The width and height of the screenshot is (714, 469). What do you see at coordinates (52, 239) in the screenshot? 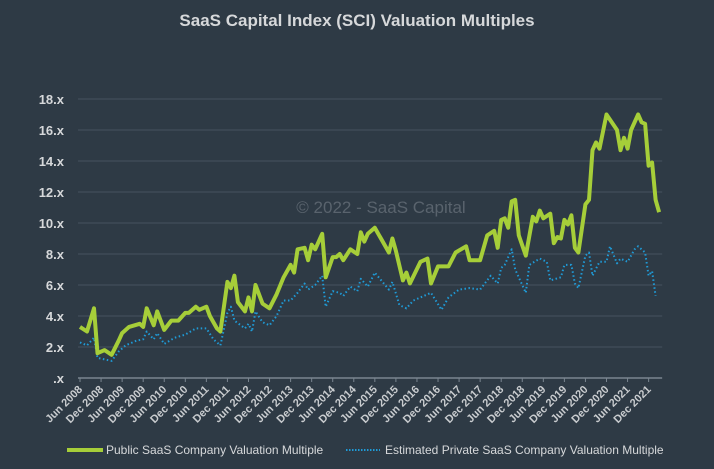
I see `y-axis: .x 2.x 4.x 6.x 8.x 10.x 12.x 14.x 16.x 18.x` at bounding box center [52, 239].